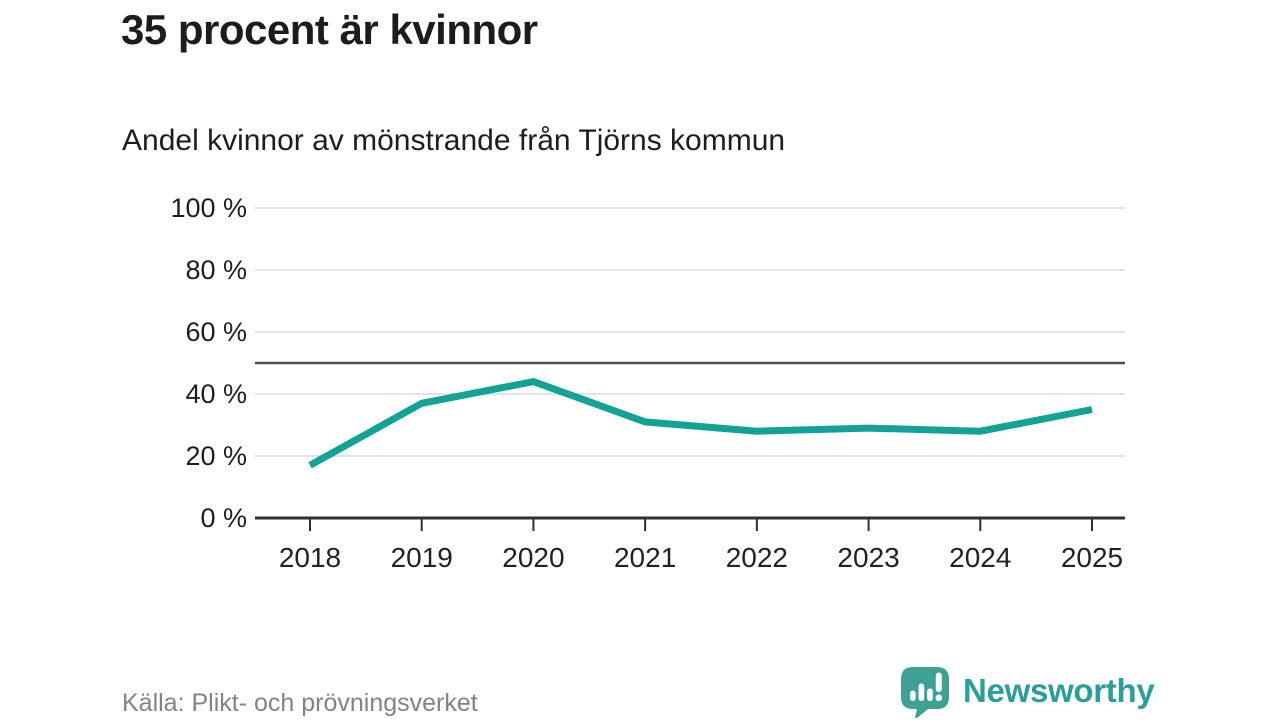 The image size is (1280, 720). What do you see at coordinates (939, 698) in the screenshot?
I see `logo-exclamation-dot` at bounding box center [939, 698].